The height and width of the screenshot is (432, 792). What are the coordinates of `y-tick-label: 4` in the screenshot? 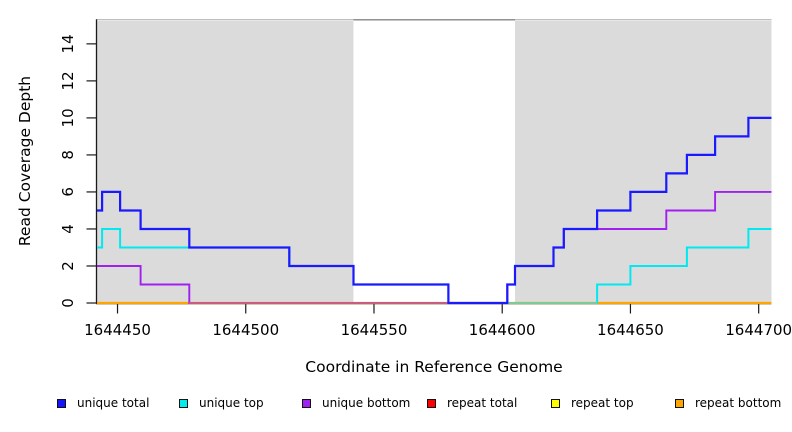 It's located at (68, 229).